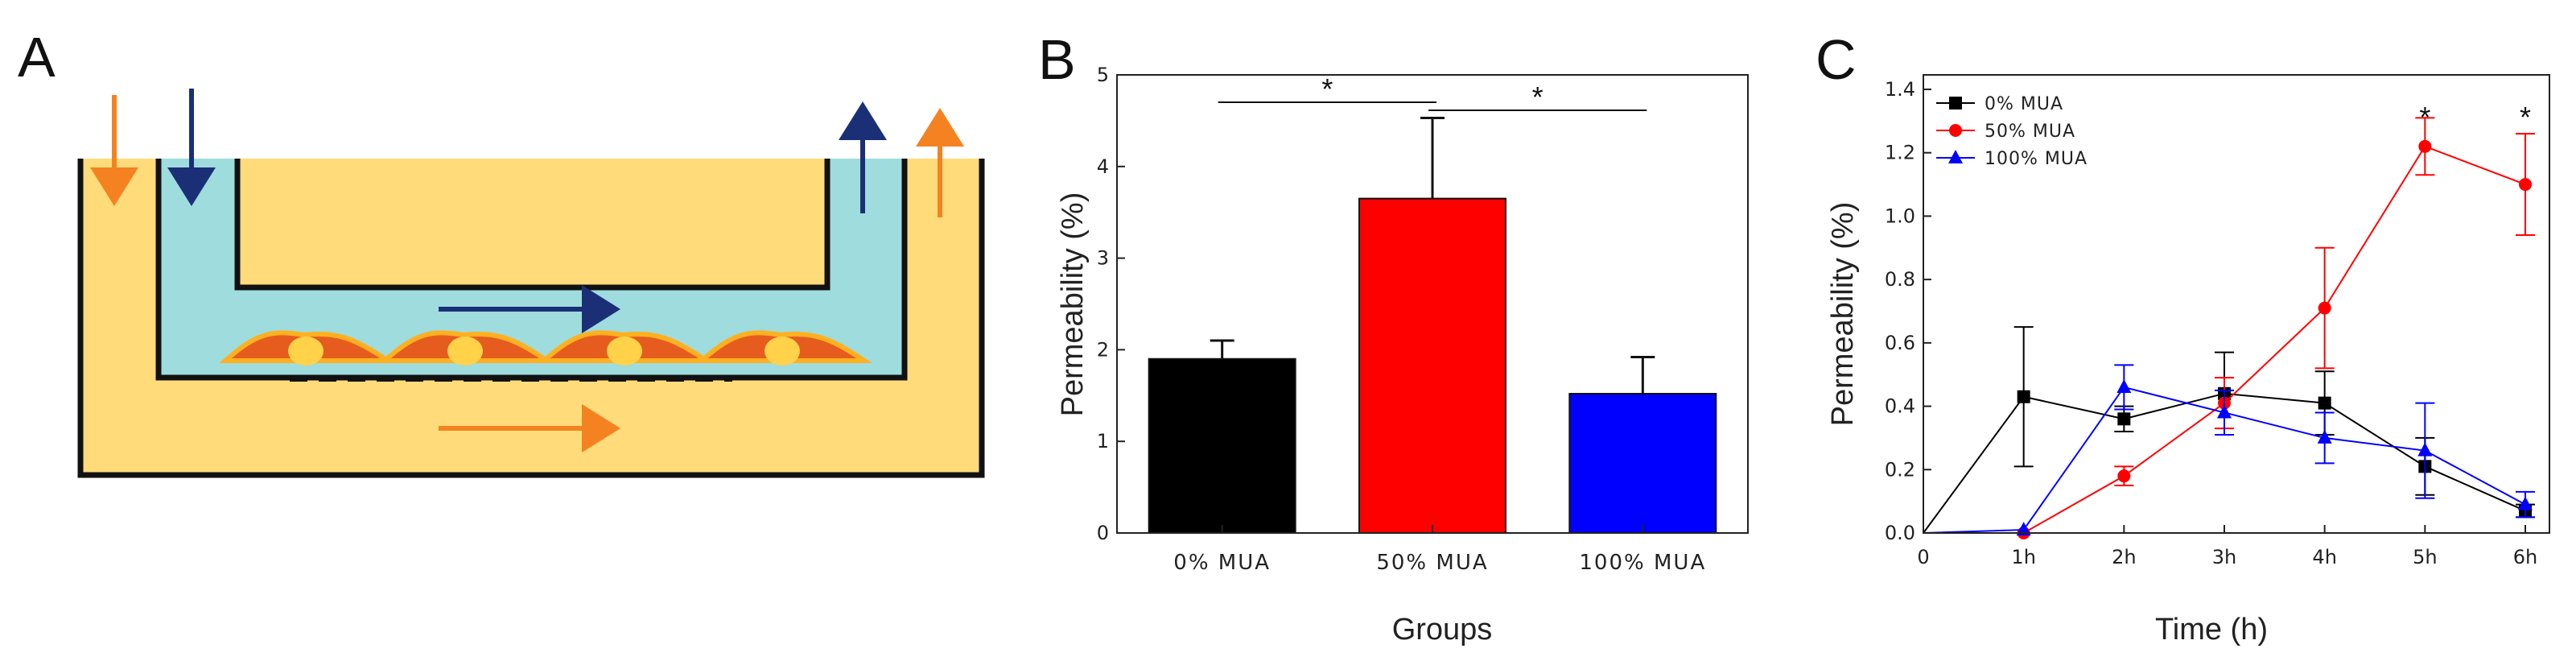 The image size is (2576, 661). What do you see at coordinates (1642, 563) in the screenshot?
I see `category-label: 100% MUA` at bounding box center [1642, 563].